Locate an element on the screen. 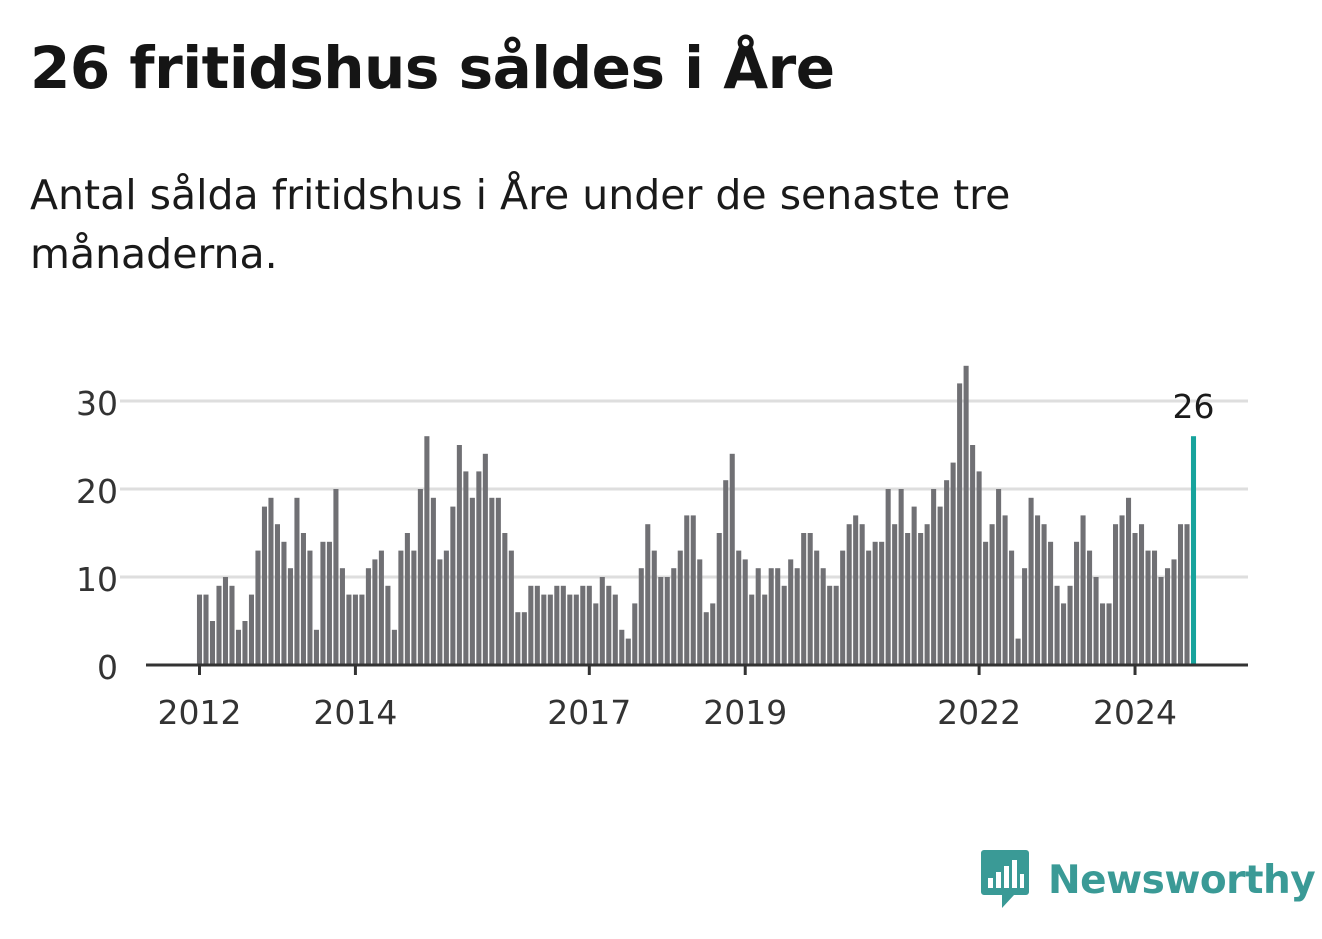  newsworthy-logo: Newsworthy is located at coordinates (1148, 880).